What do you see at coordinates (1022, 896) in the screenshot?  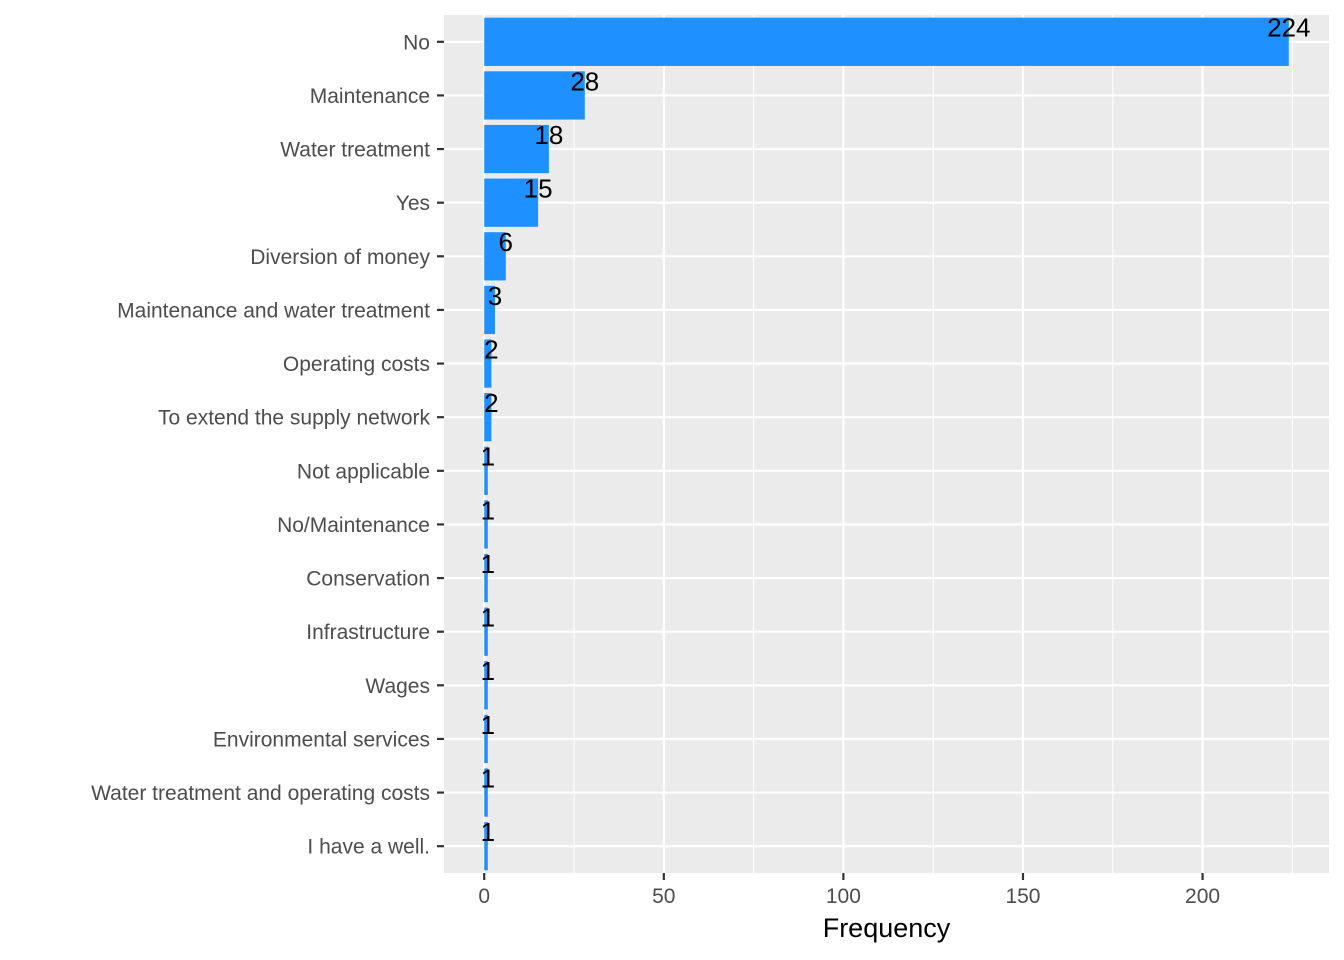 I see `x-tick-label: 150` at bounding box center [1022, 896].